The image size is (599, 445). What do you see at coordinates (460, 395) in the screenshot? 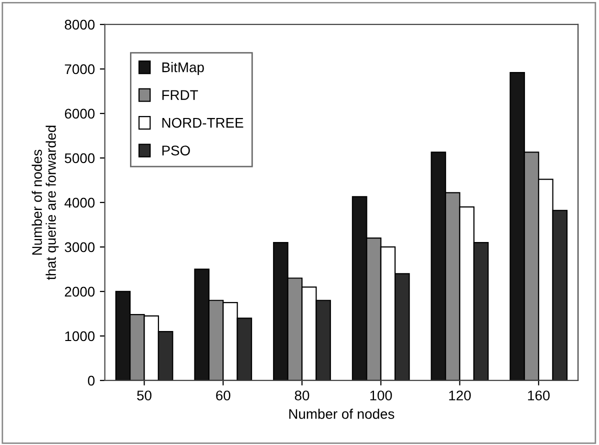
I see `x-tick-label: 120` at bounding box center [460, 395].